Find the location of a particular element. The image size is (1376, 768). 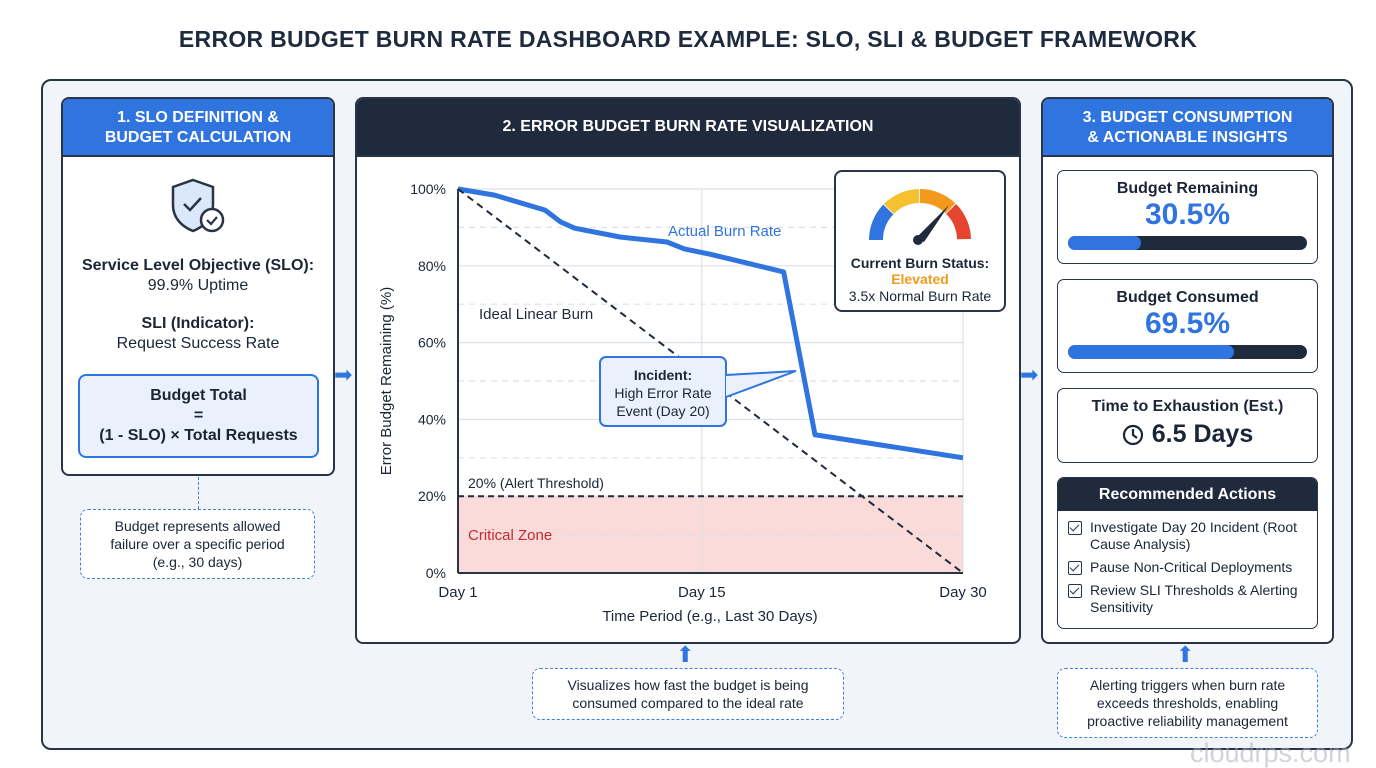

shield-check-icon is located at coordinates (198, 205).